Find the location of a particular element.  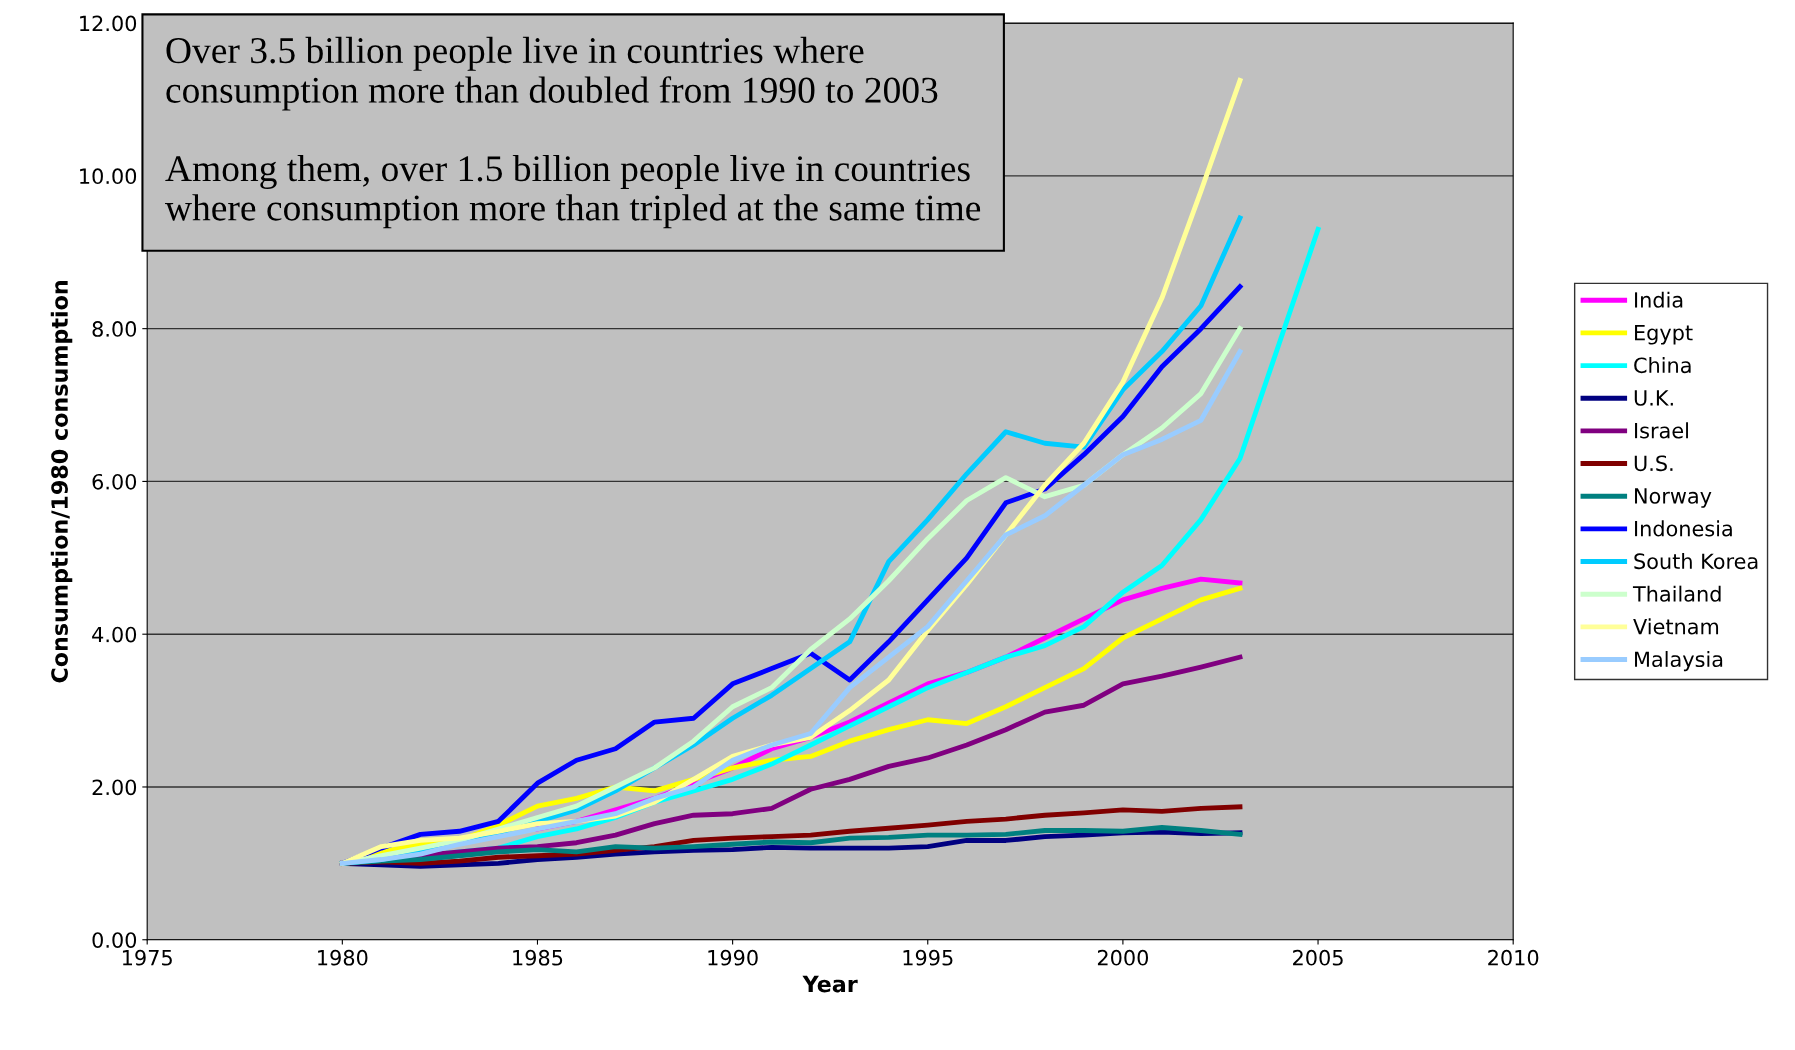

annotation: Over 3.5 billion people live in countries where consumption more than doubled from 1990 to 2003 Among them, over 1.5 billion people live in countries where consumption more than tripled at the same time is located at coordinates (572, 132).